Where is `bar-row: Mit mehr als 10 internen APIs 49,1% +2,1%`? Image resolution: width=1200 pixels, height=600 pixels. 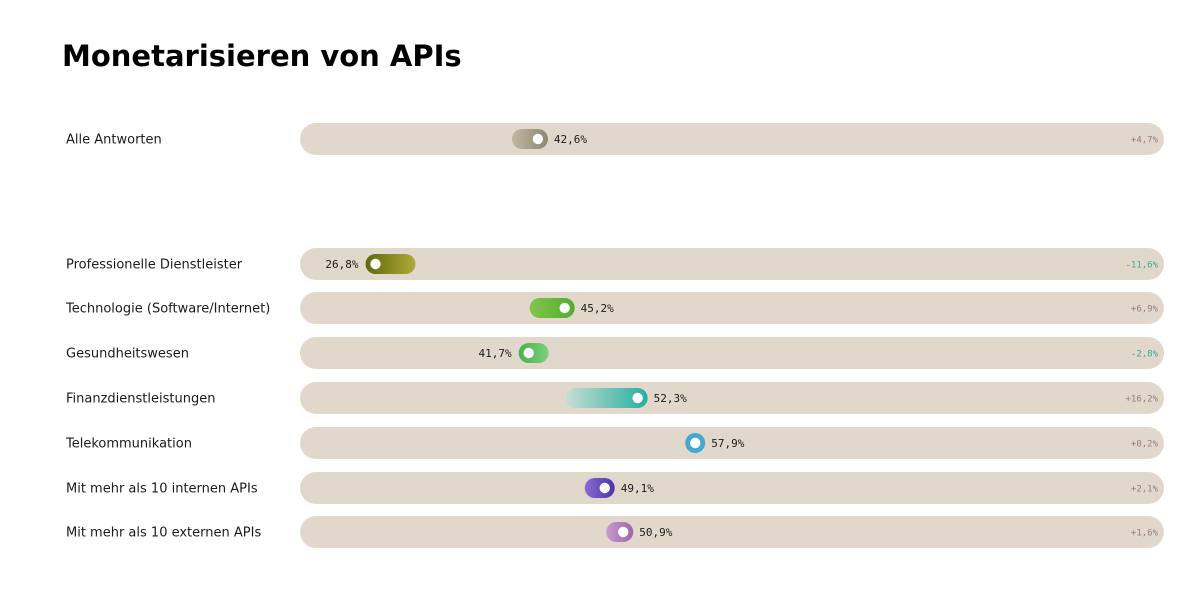
bar-row: Mit mehr als 10 internen APIs 49,1% +2,1% is located at coordinates (615, 488).